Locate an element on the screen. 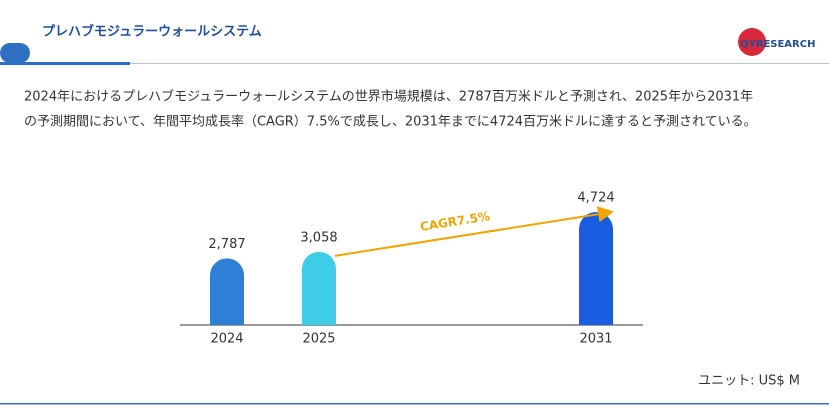  value-label: 4,724 is located at coordinates (595, 198).